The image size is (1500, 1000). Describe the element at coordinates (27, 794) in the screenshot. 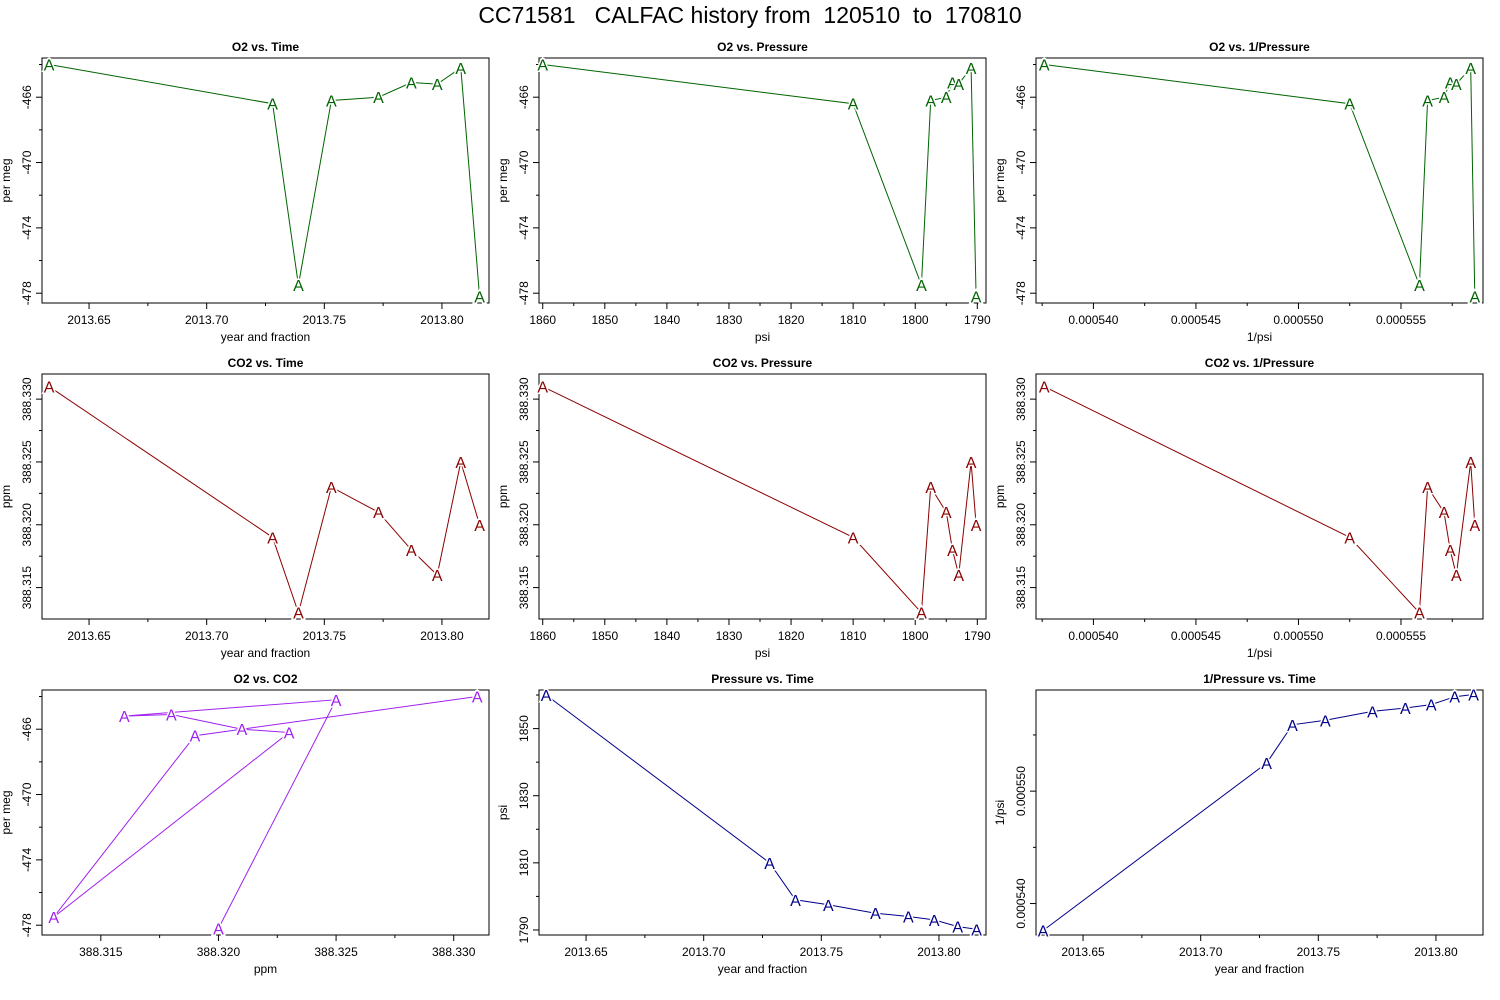

I see `y-tick-label: -470` at that location.